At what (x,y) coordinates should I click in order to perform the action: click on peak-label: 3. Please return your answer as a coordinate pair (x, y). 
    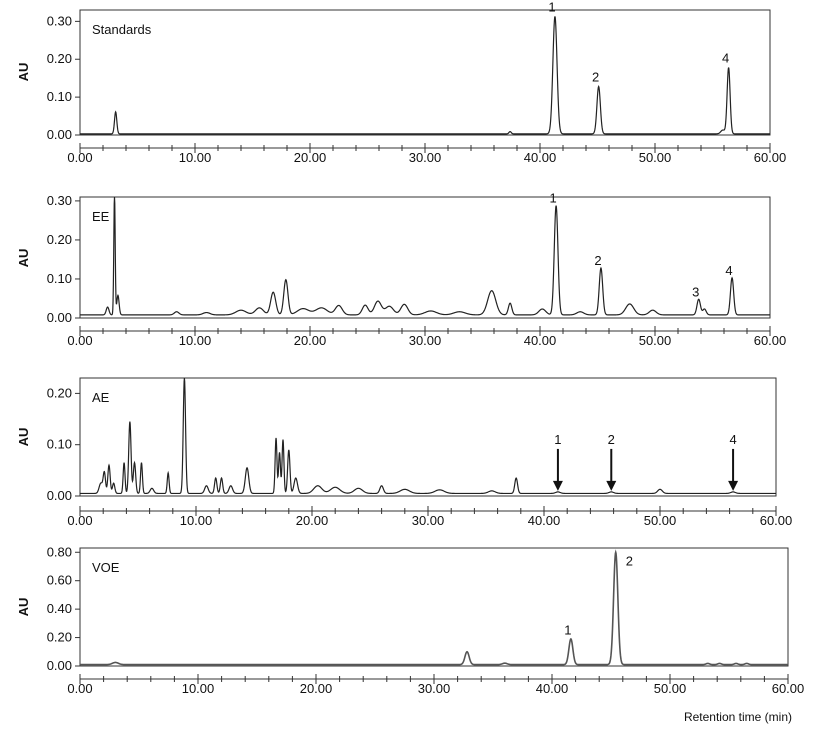
    Looking at the image, I should click on (695, 291).